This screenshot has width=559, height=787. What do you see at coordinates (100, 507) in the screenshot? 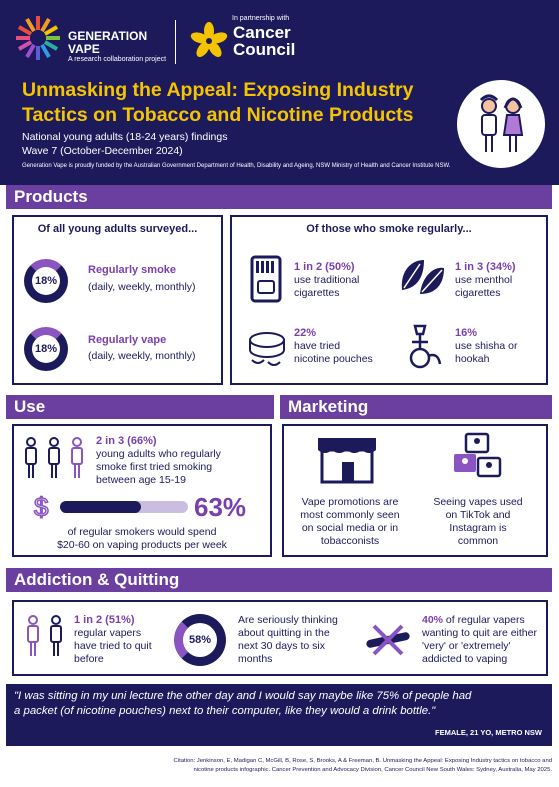
I see `spend-bar-fill` at bounding box center [100, 507].